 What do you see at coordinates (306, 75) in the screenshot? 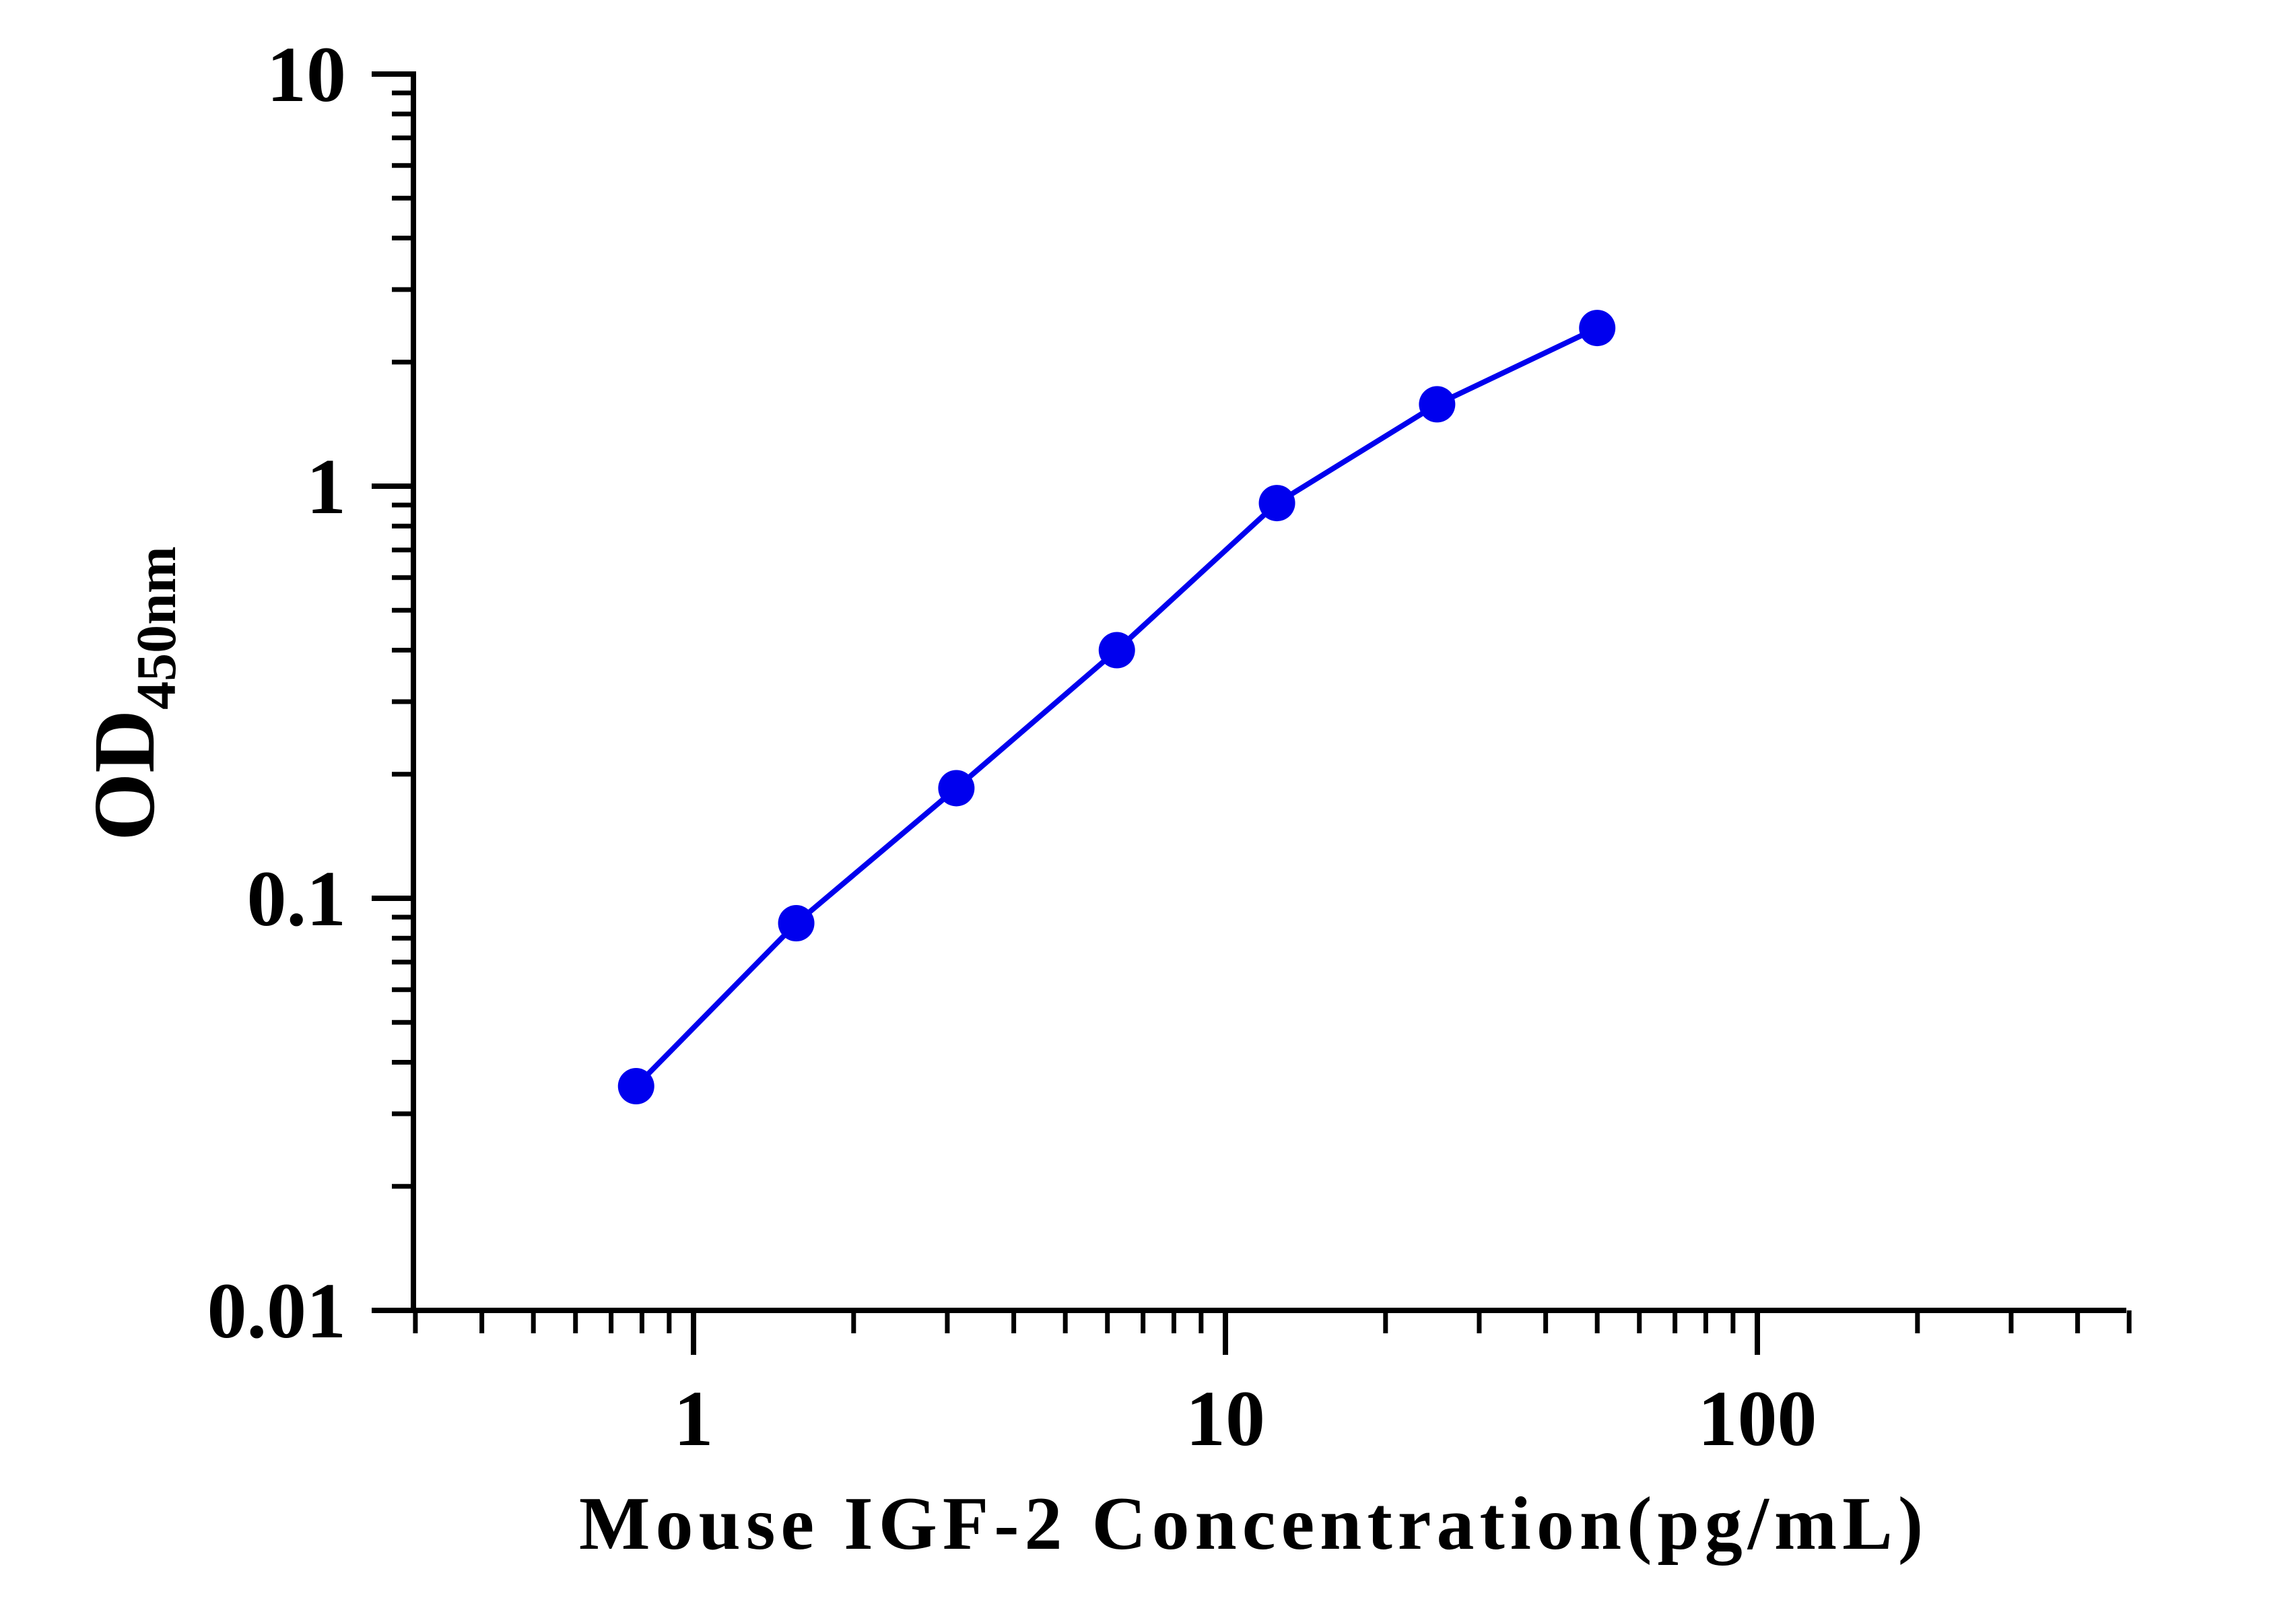
I see `y-tick-label: 10` at bounding box center [306, 75].